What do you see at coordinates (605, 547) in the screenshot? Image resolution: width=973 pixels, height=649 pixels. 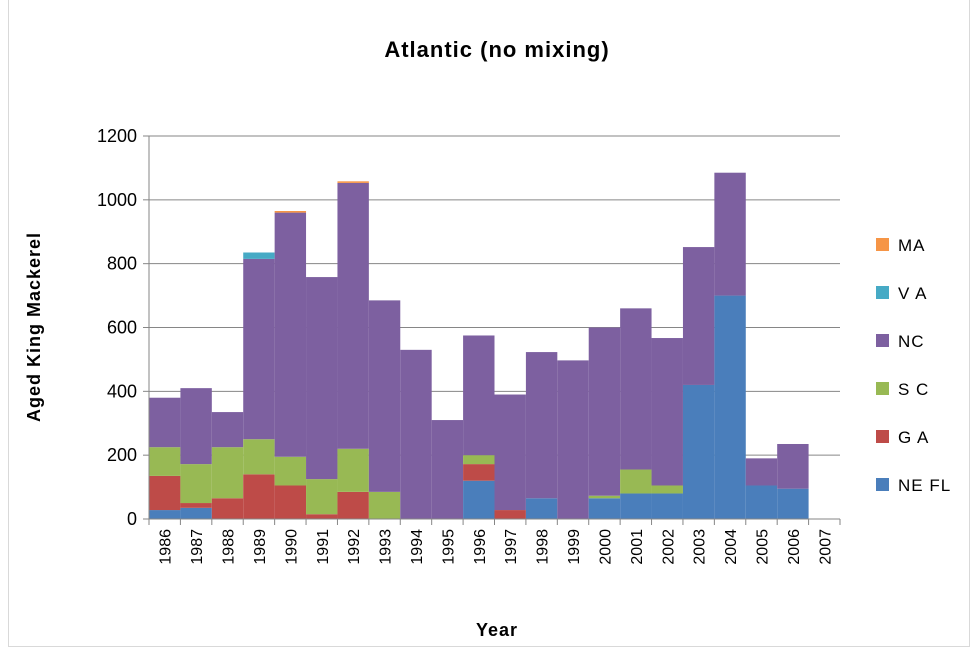 I see `x-tick-label: 2000` at bounding box center [605, 547].